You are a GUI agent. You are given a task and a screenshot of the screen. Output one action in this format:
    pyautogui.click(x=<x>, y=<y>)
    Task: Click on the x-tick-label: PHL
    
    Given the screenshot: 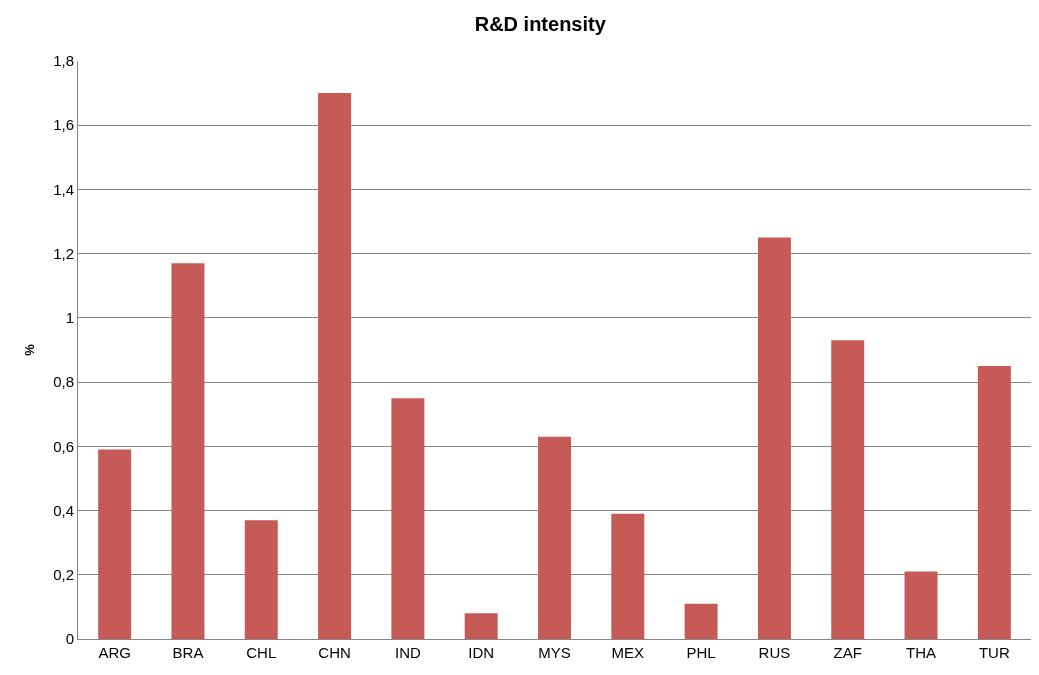 What is the action you would take?
    pyautogui.click(x=701, y=652)
    